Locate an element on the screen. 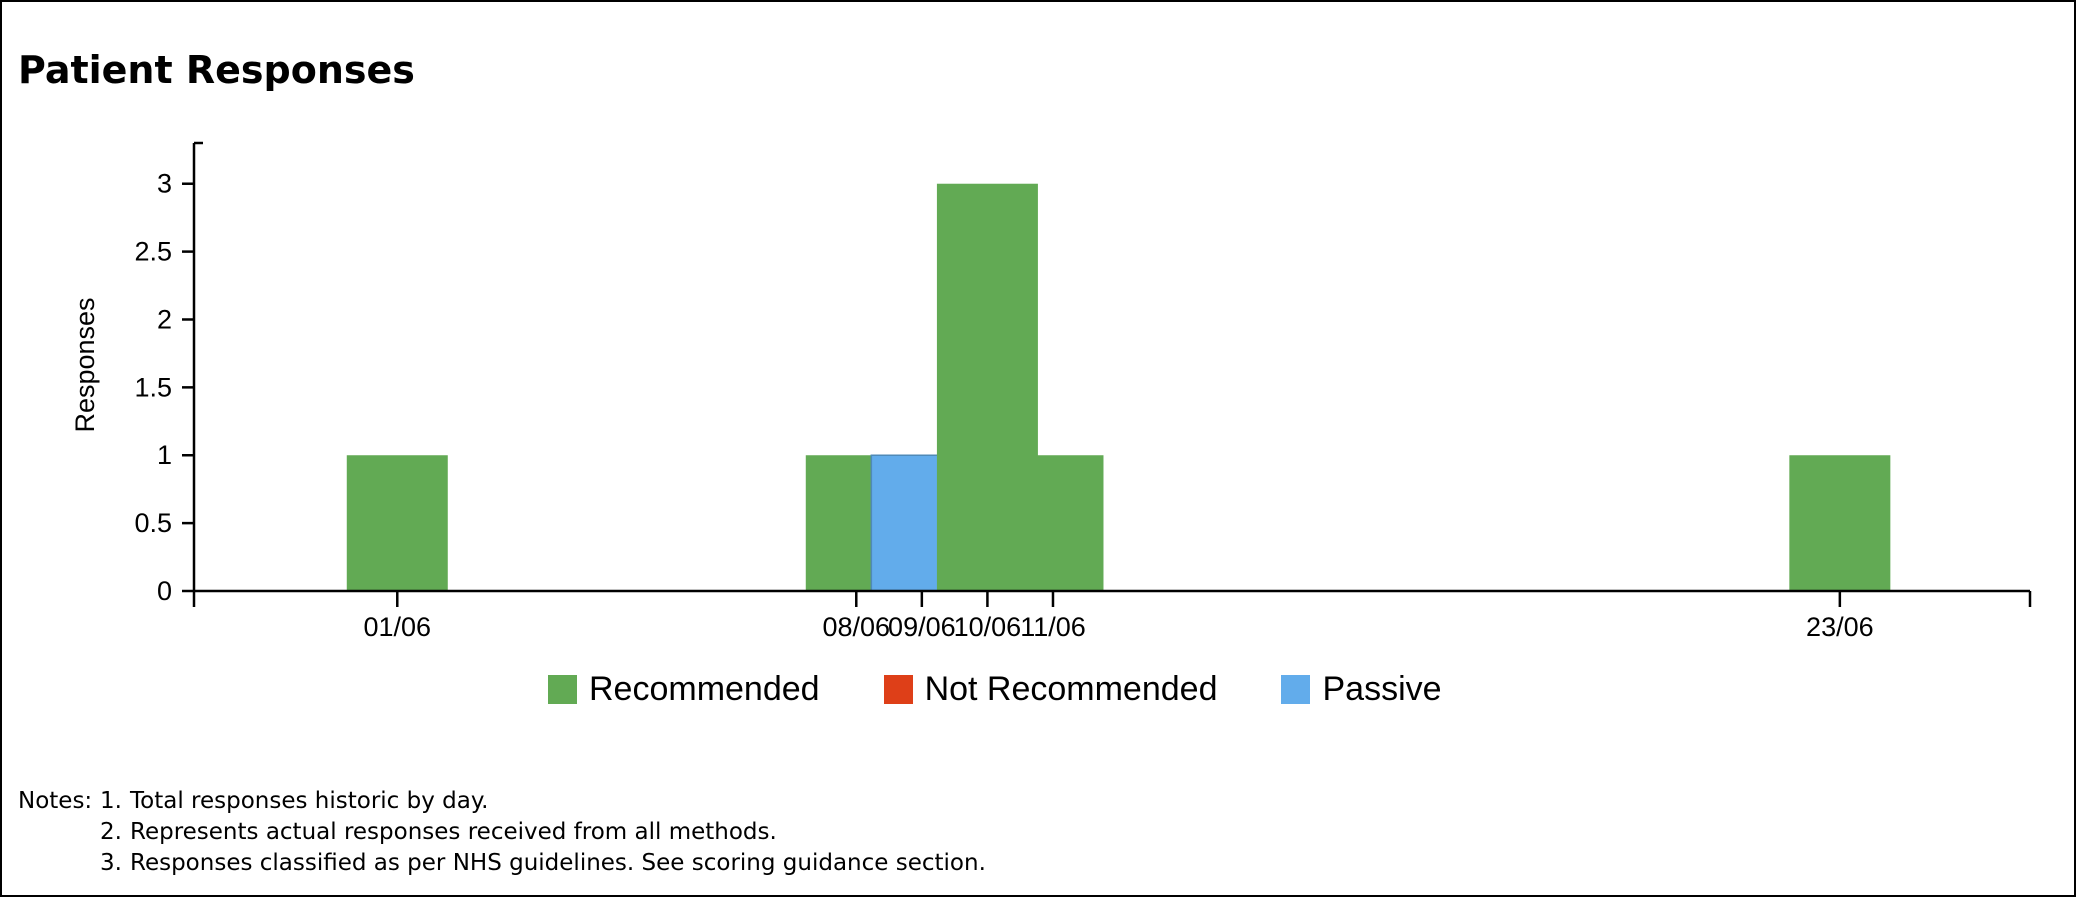 The height and width of the screenshot is (897, 2076). legend-item: Recommended is located at coordinates (684, 689).